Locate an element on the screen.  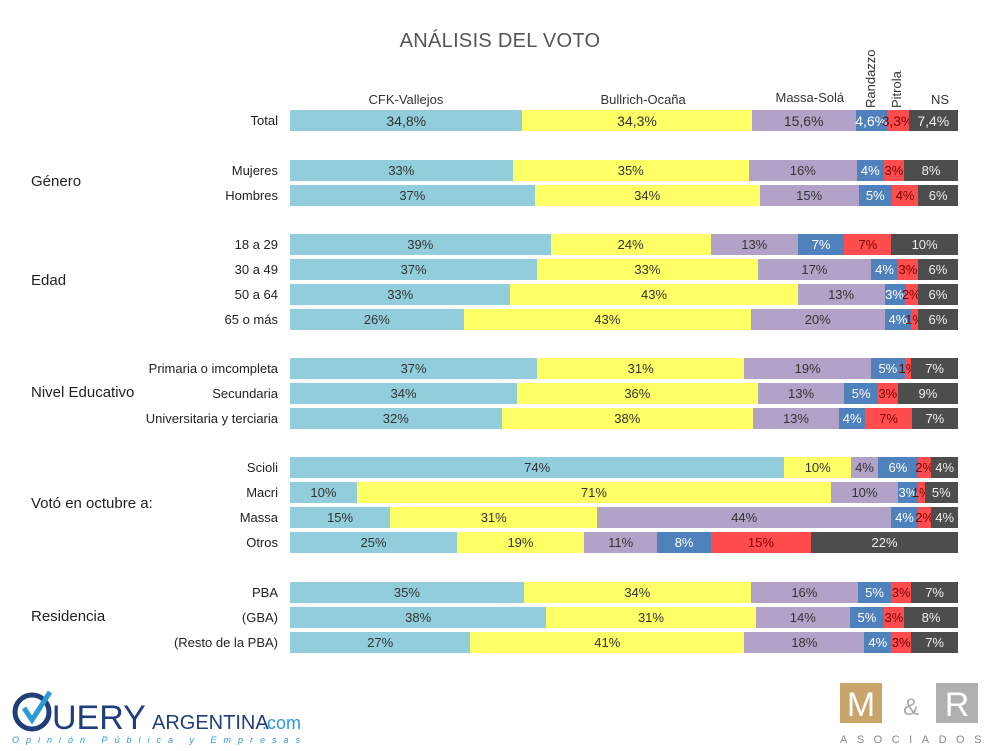
bar-segment-ns: 7,4% is located at coordinates (933, 120).